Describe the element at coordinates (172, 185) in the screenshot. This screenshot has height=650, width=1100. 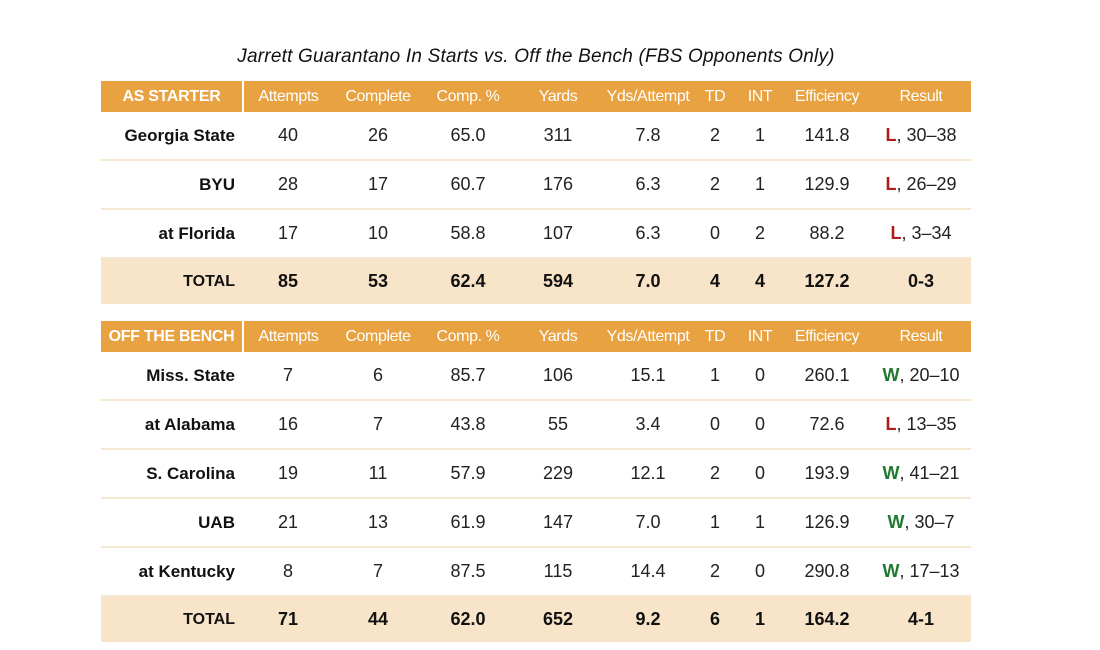
I see `team-cell: BYU` at that location.